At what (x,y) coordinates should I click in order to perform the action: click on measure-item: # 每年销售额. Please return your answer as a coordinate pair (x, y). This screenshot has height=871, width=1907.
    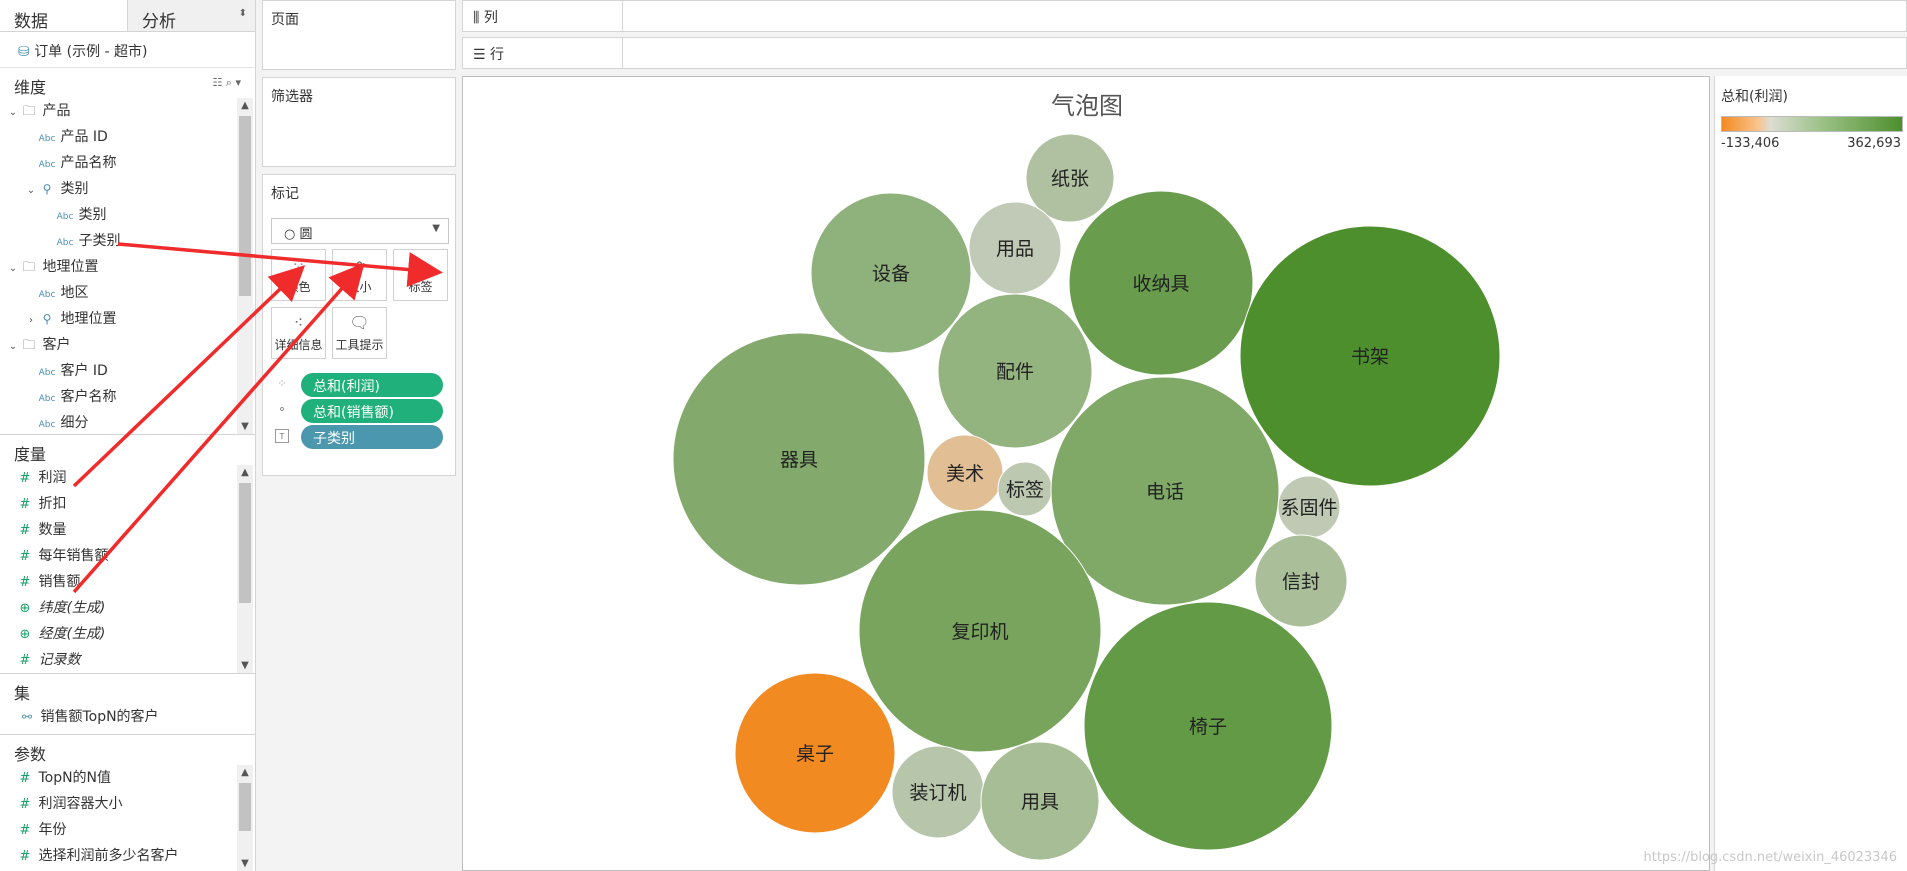
    Looking at the image, I should click on (127, 556).